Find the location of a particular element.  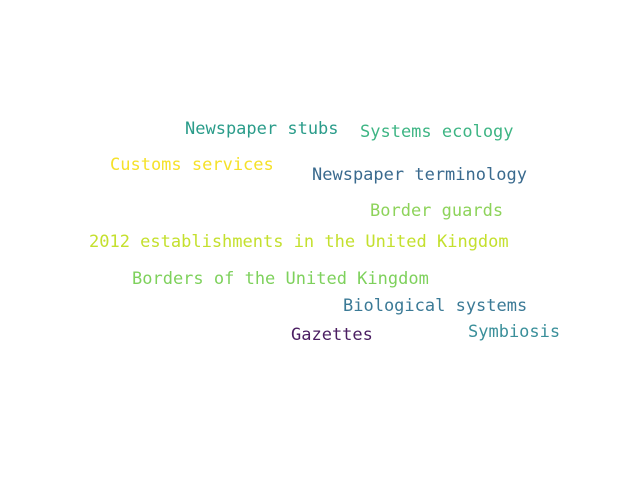

word-systems-ecology: Systems ecology is located at coordinates (437, 132).